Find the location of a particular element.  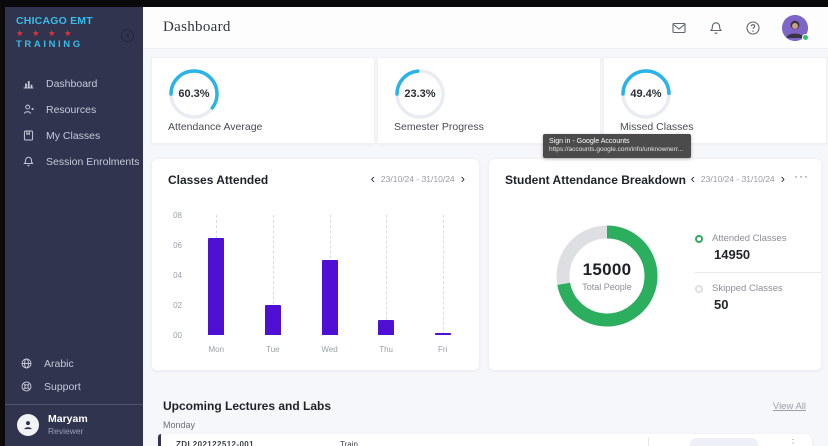

x-tick-label: Mon is located at coordinates (216, 349).